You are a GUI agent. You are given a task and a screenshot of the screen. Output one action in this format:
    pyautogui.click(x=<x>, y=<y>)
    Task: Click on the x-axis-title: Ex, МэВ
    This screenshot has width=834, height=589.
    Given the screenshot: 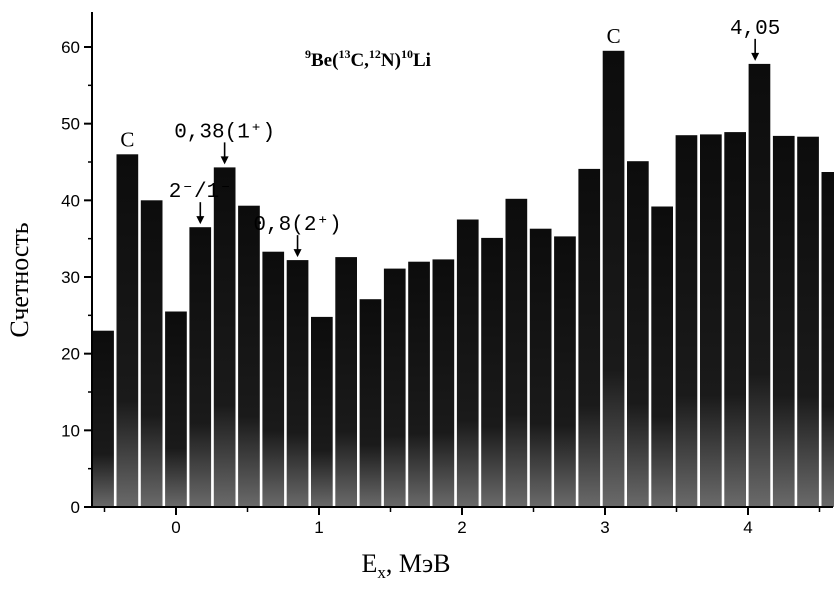 What is the action you would take?
    pyautogui.click(x=405, y=565)
    